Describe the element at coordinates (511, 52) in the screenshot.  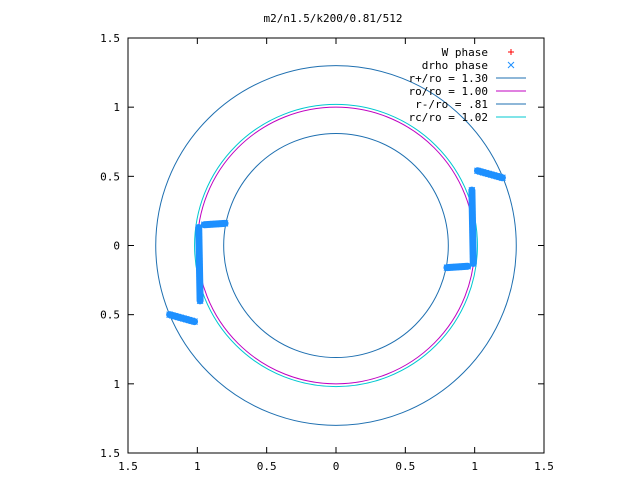
I see `legend-symbol-plus` at that location.